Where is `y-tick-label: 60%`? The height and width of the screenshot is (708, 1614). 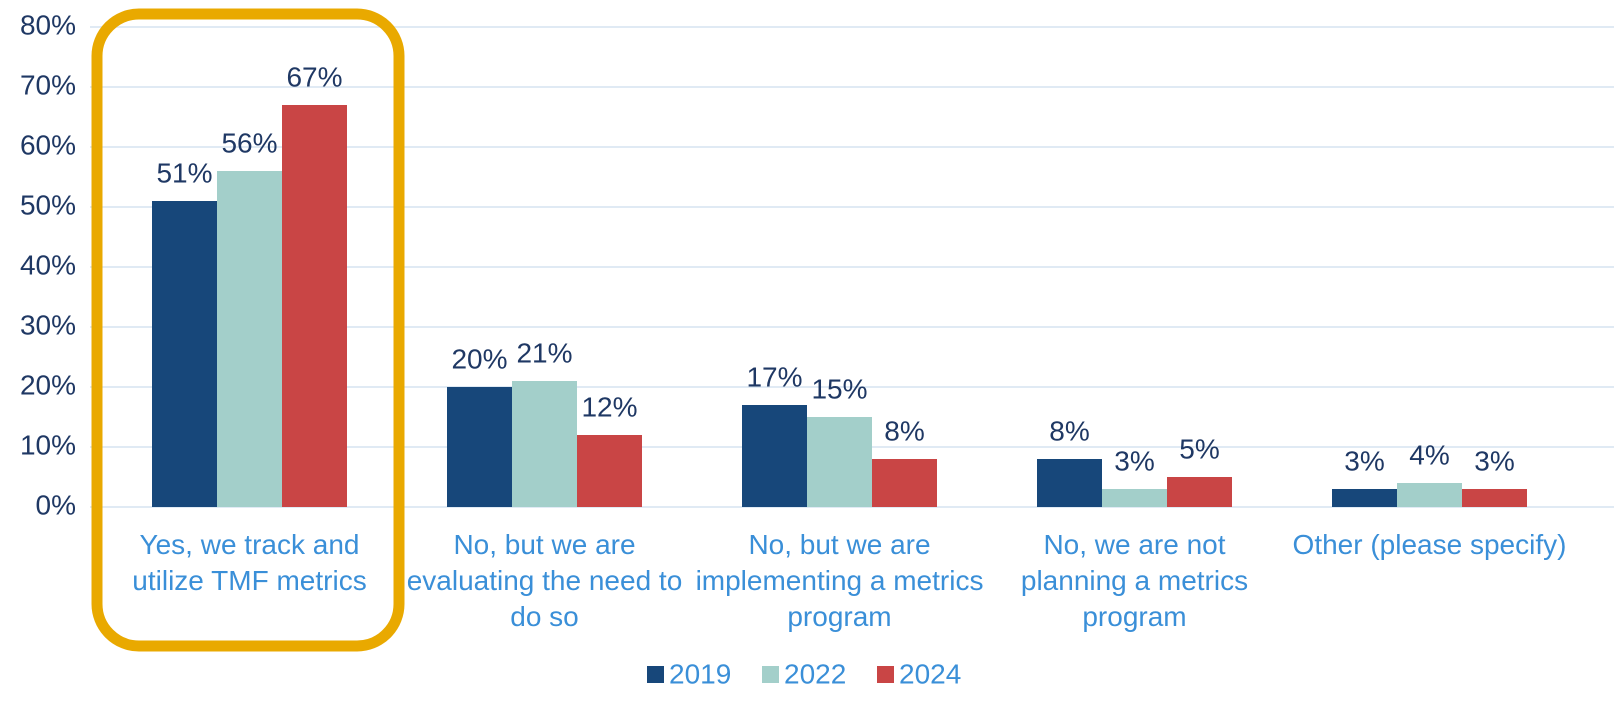 y-tick-label: 60% is located at coordinates (48, 144).